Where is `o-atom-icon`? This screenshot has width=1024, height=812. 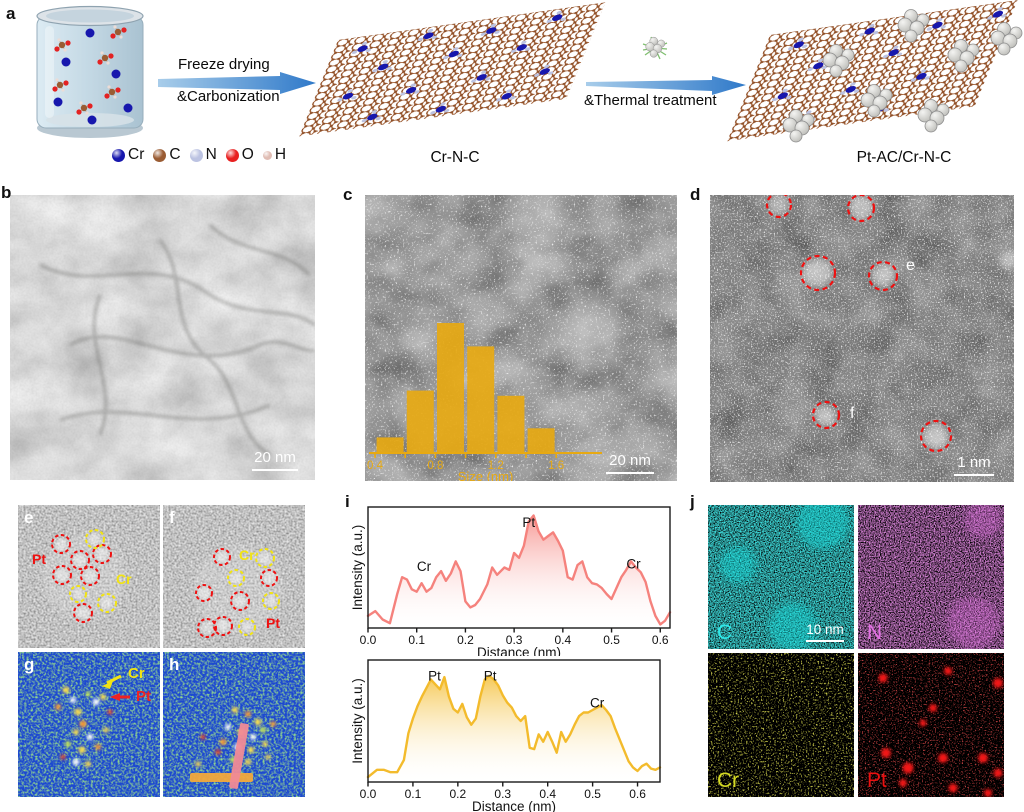
o-atom-icon is located at coordinates (232, 155).